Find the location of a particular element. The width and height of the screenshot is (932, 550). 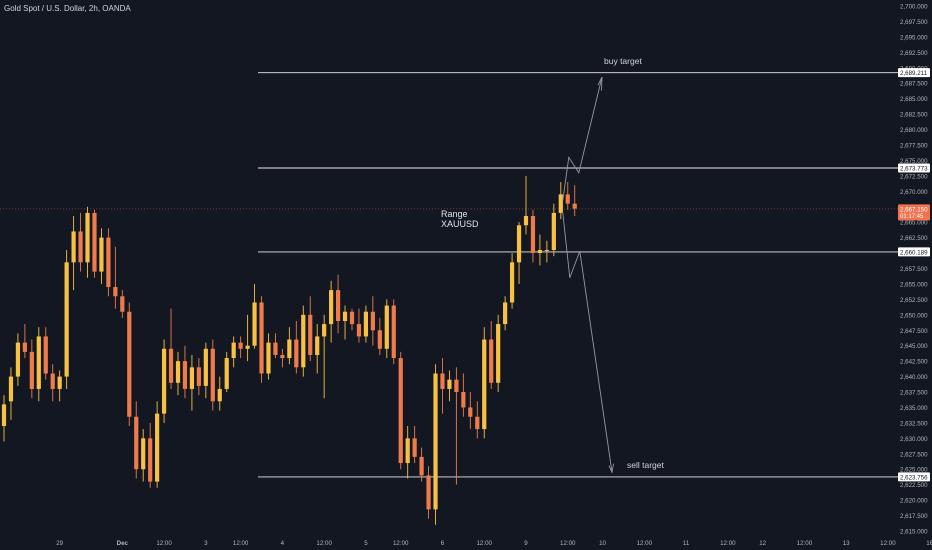

y-tick-label: 2,647.500 is located at coordinates (914, 331).